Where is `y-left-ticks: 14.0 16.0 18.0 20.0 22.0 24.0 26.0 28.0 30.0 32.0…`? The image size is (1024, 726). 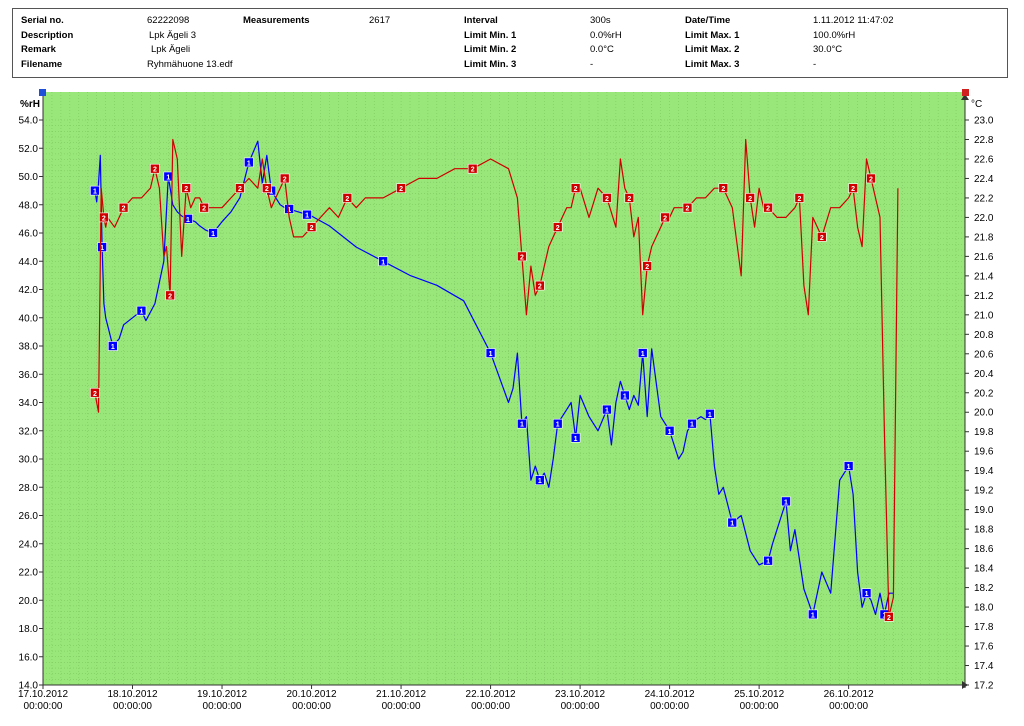 y-left-ticks: 14.0 16.0 18.0 20.0 22.0 24.0 26.0 28.0 30.0 32.0… is located at coordinates (31, 404).